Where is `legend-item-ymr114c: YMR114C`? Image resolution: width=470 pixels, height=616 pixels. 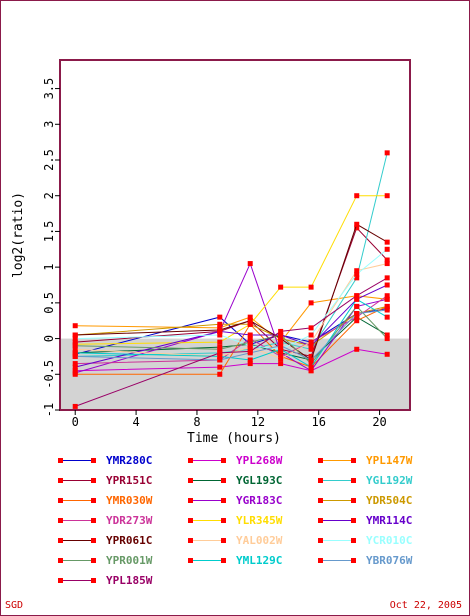 legend-item-ymr114c: YMR114C is located at coordinates (365, 520).